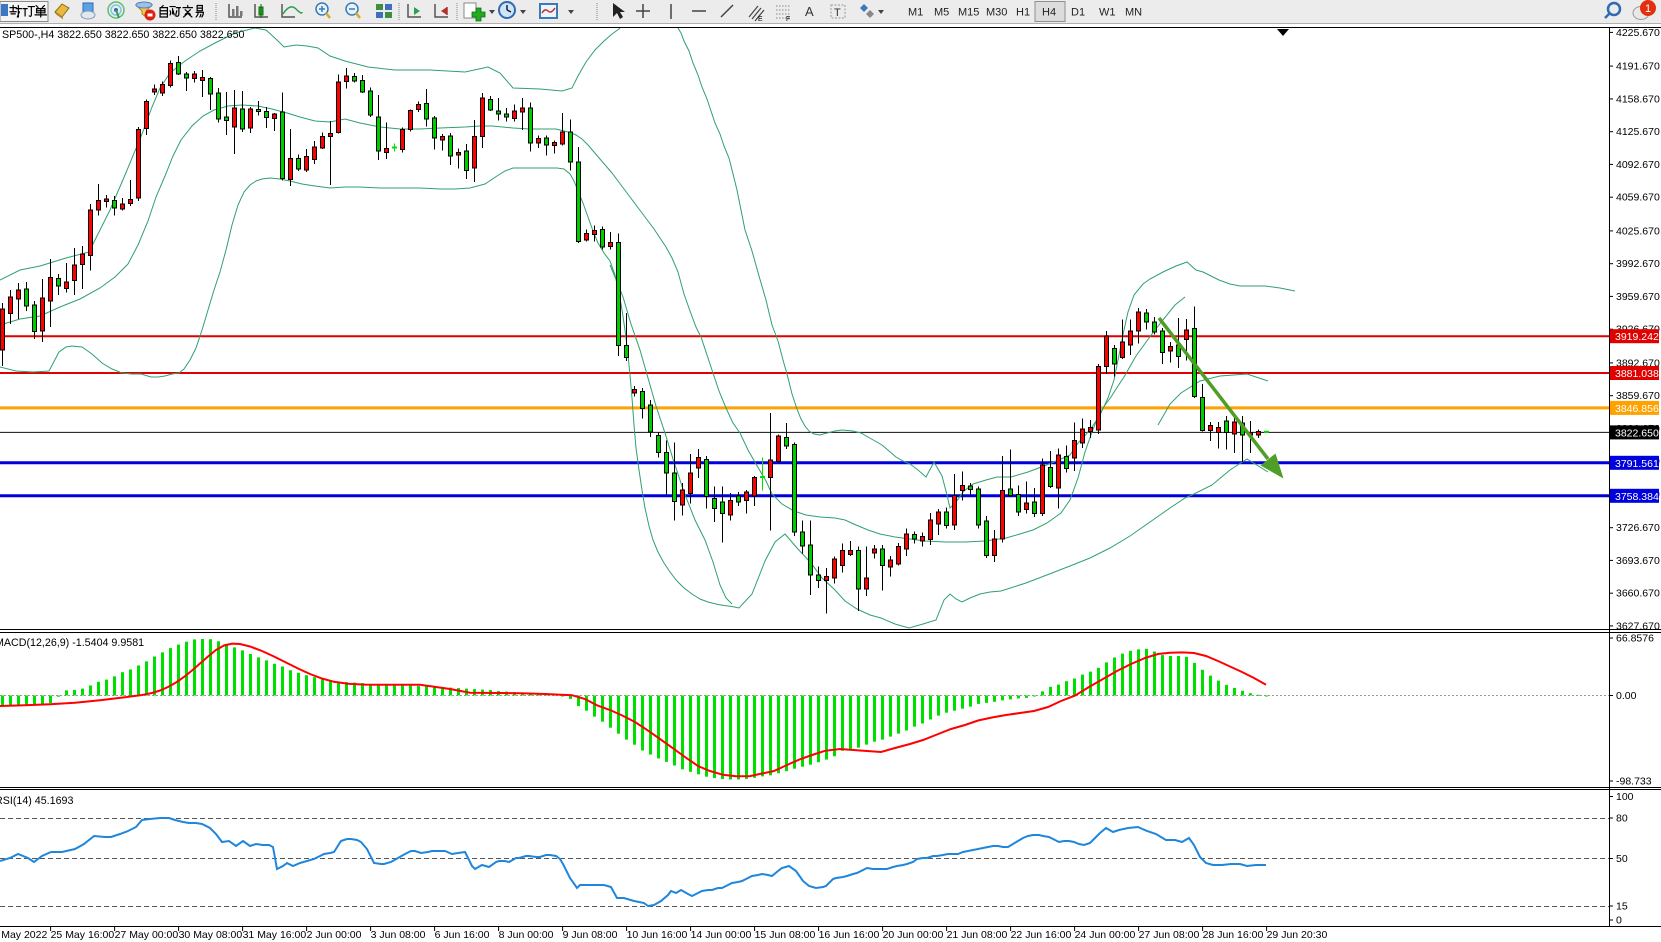  Describe the element at coordinates (1637, 374) in the screenshot. I see `svg-text: 3881.038` at that location.